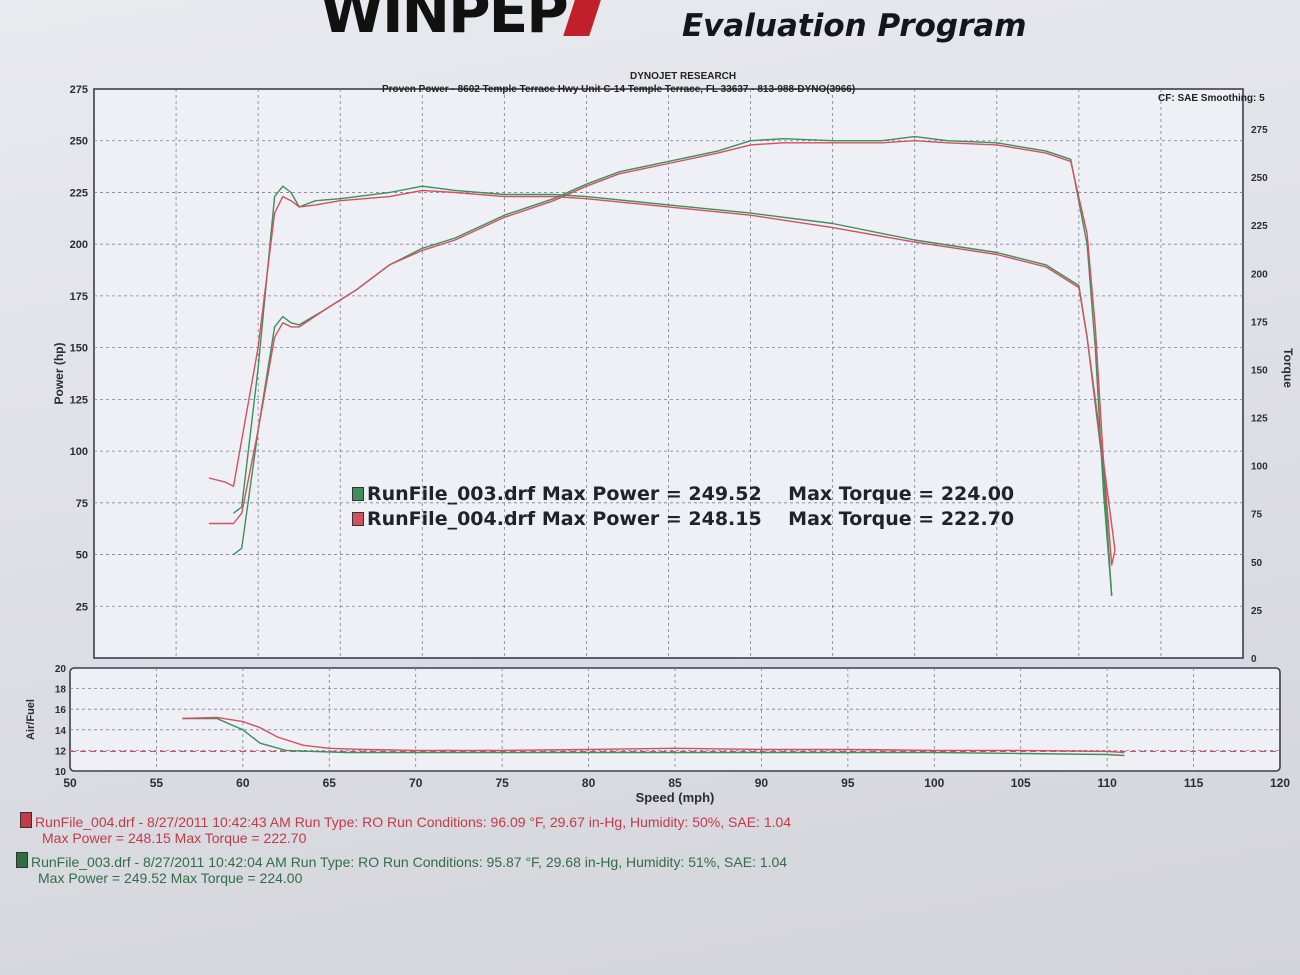 Image resolution: width=1300 pixels, height=975 pixels. Describe the element at coordinates (59, 373) in the screenshot. I see `power-axis-title: Power (hp)` at that location.